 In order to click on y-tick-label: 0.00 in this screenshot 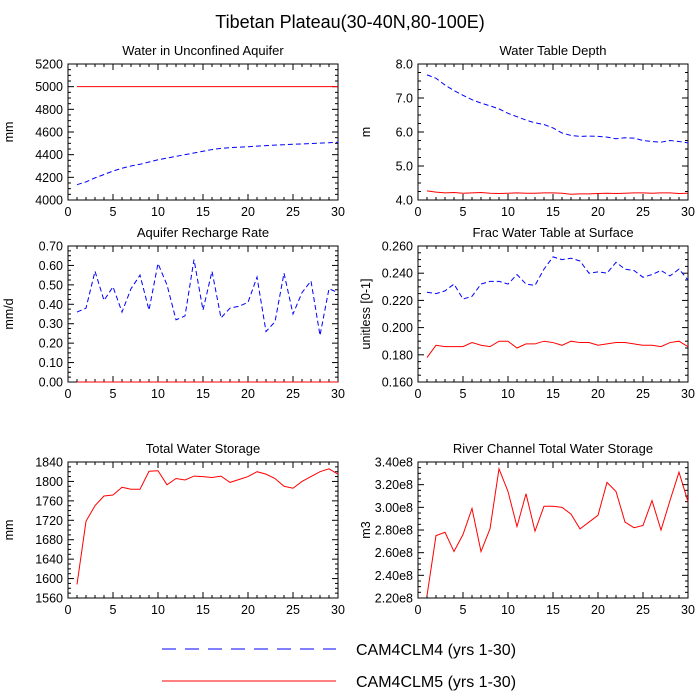, I will do `click(51, 383)`.